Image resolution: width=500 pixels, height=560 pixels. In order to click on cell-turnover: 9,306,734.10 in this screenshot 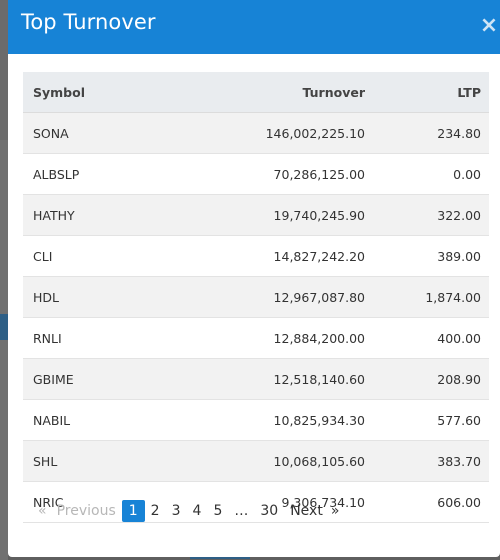, I will do `click(273, 502)`.